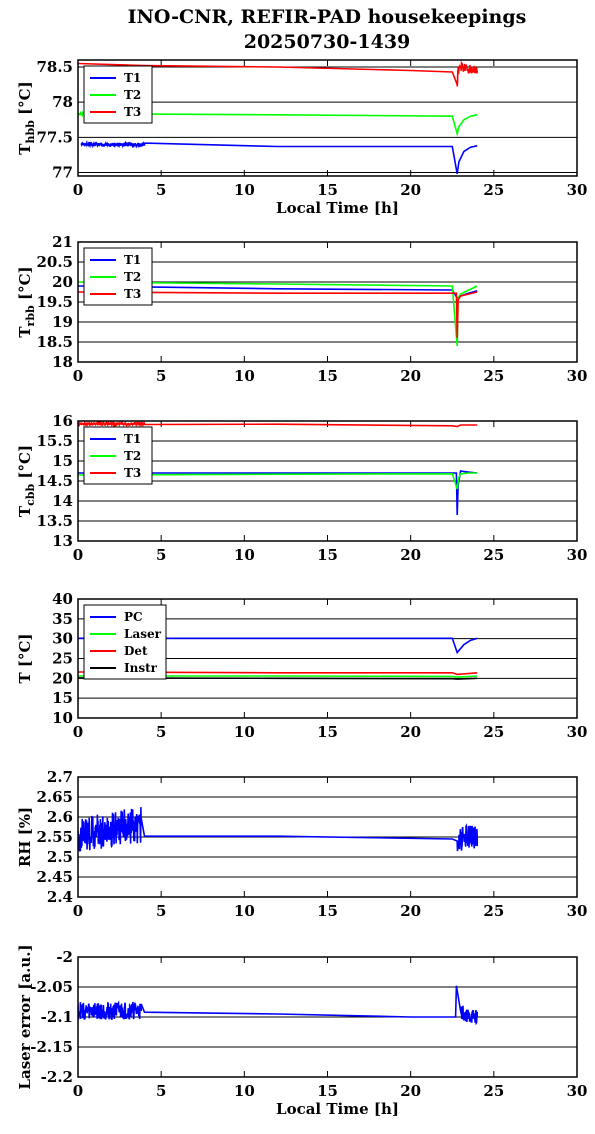  Describe the element at coordinates (60, 777) in the screenshot. I see `y-tick-label: 2.7` at that location.